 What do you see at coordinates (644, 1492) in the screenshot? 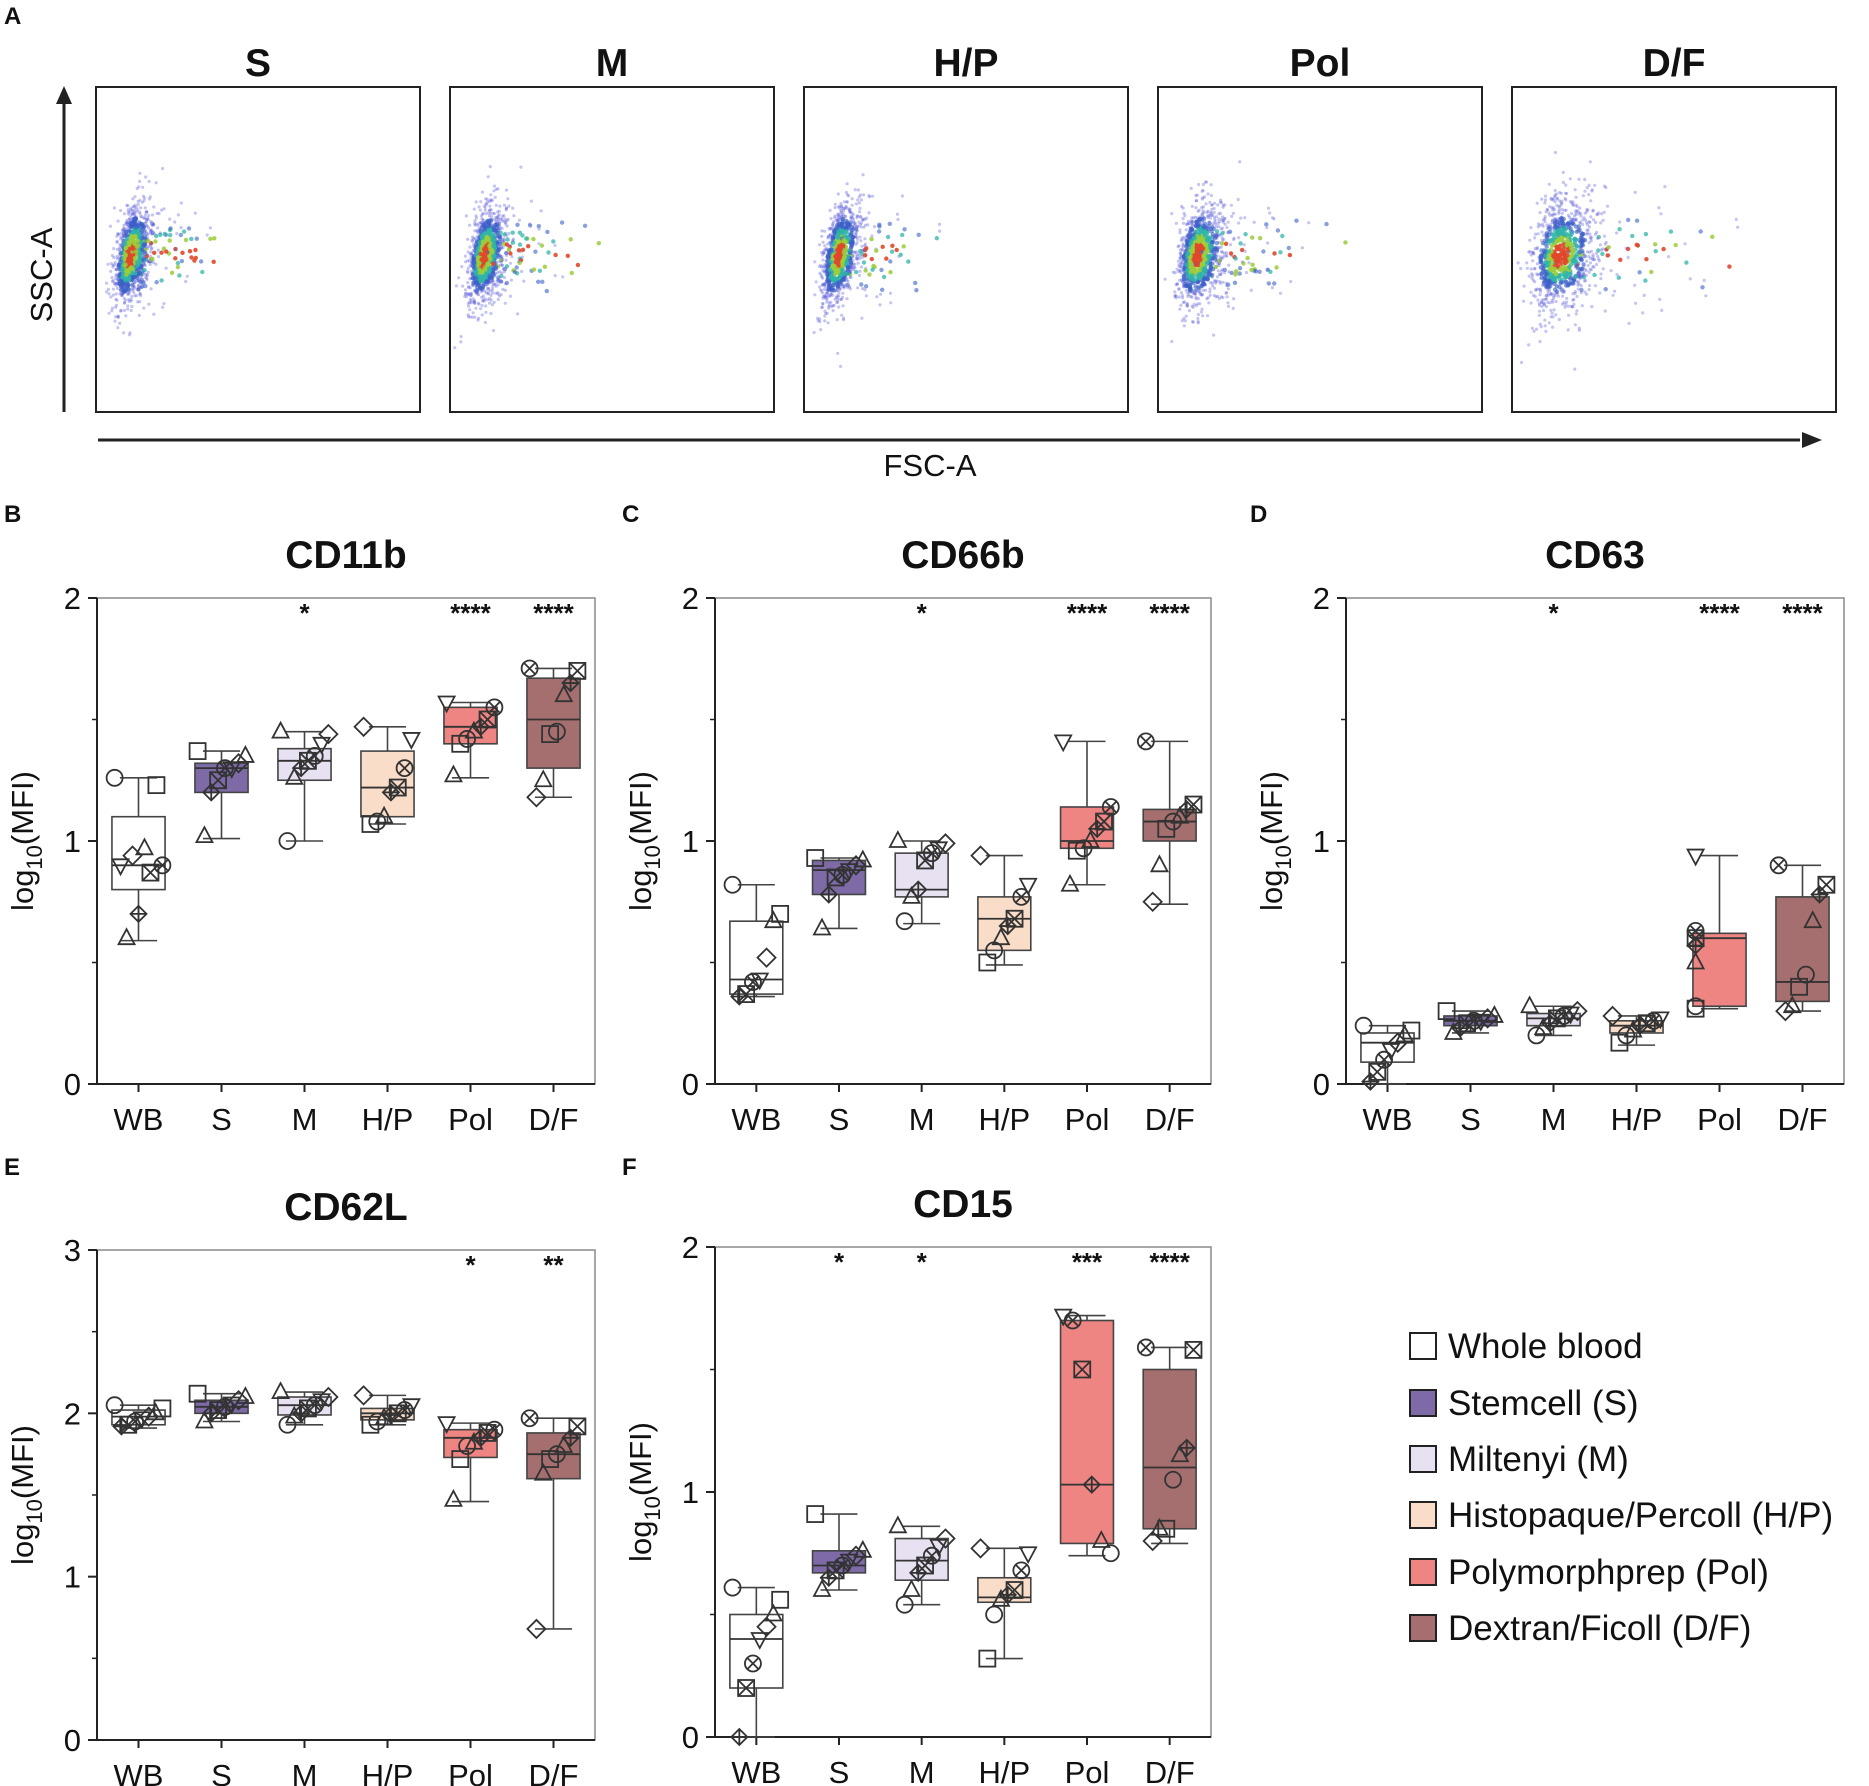
I see `y-axis-label: log10(MFI)` at bounding box center [644, 1492].